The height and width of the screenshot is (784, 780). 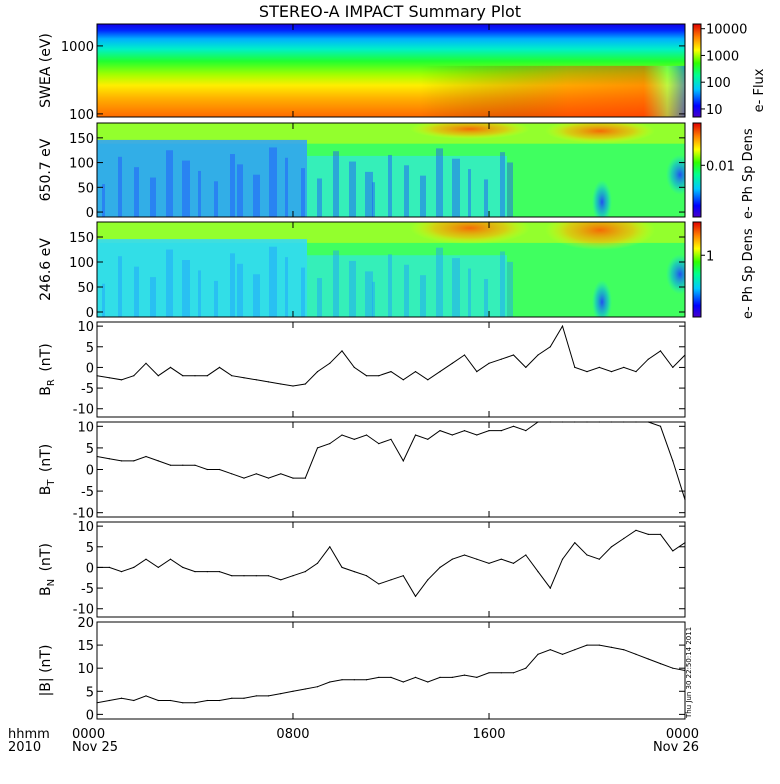 What do you see at coordinates (682, 734) in the screenshot?
I see `time-tick-label: 0000` at bounding box center [682, 734].